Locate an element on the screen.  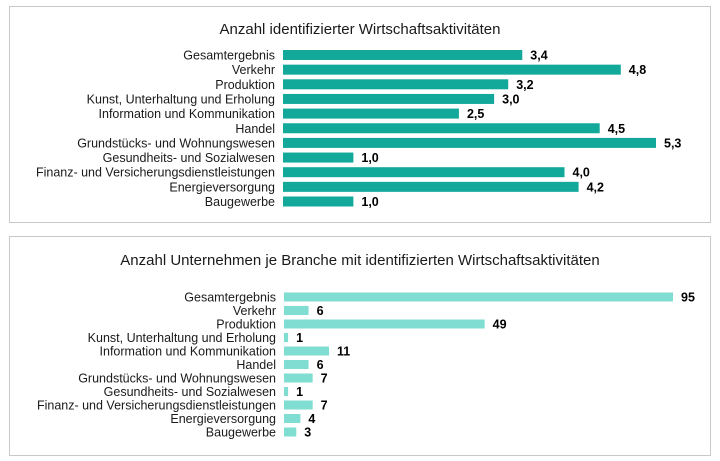
data-label: 49 is located at coordinates (500, 325).